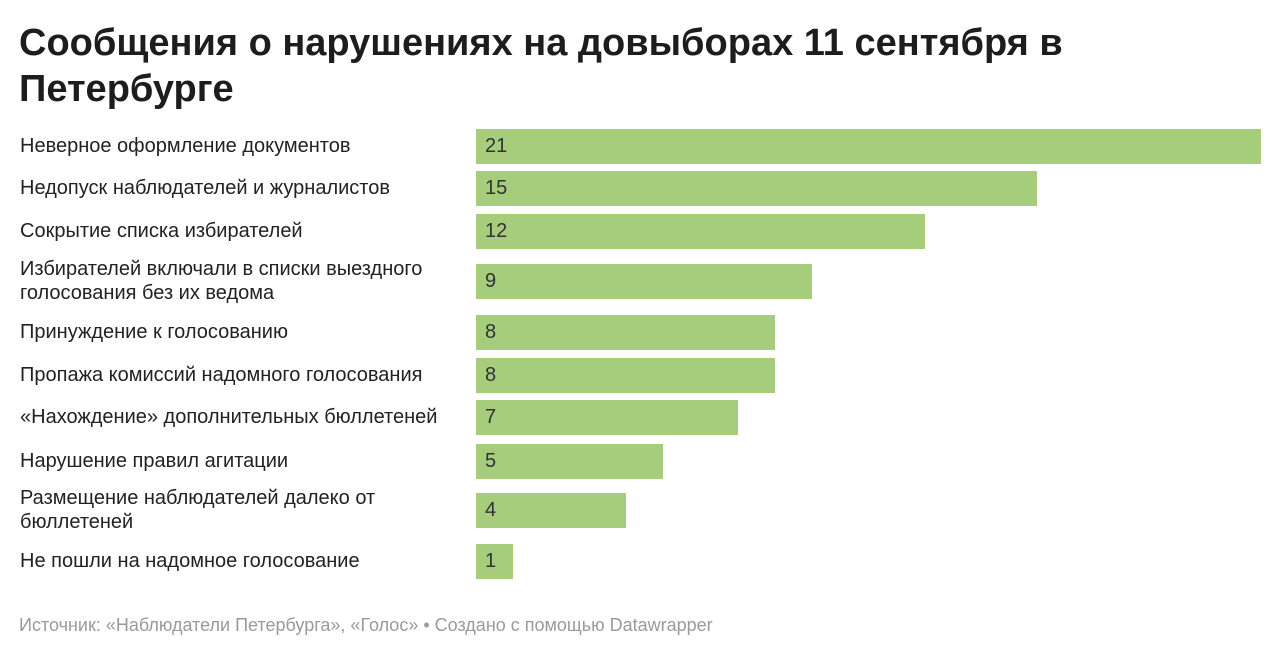 The width and height of the screenshot is (1280, 656). Describe the element at coordinates (868, 146) in the screenshot. I see `bar: 21` at that location.